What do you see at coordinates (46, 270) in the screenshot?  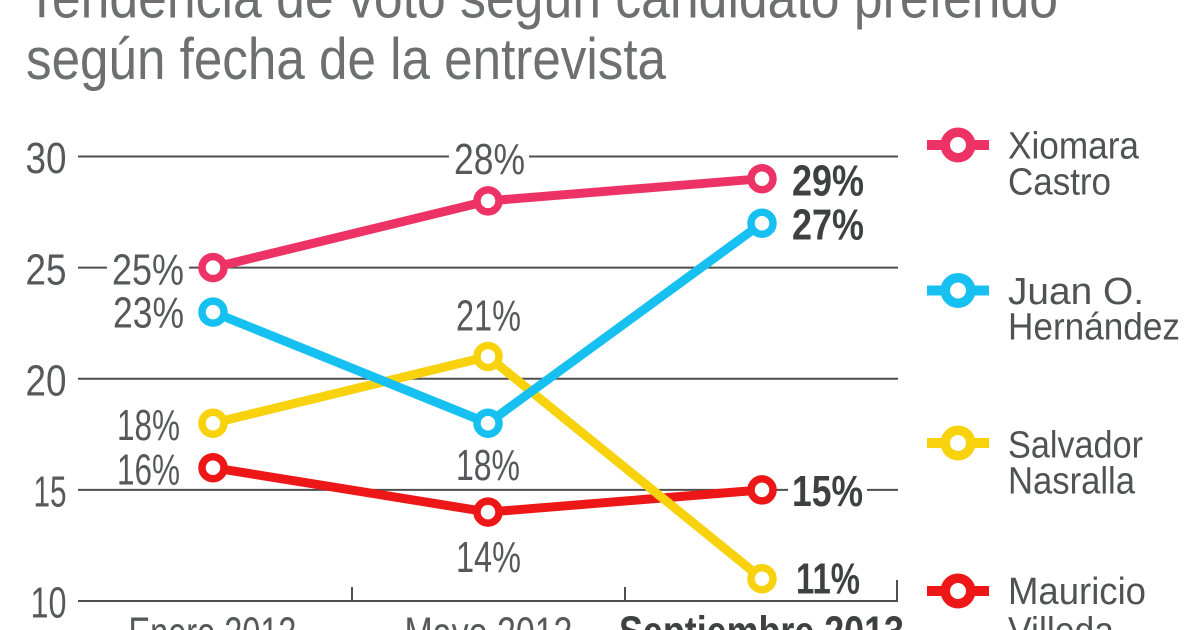 I see `svg-text: 25` at bounding box center [46, 270].